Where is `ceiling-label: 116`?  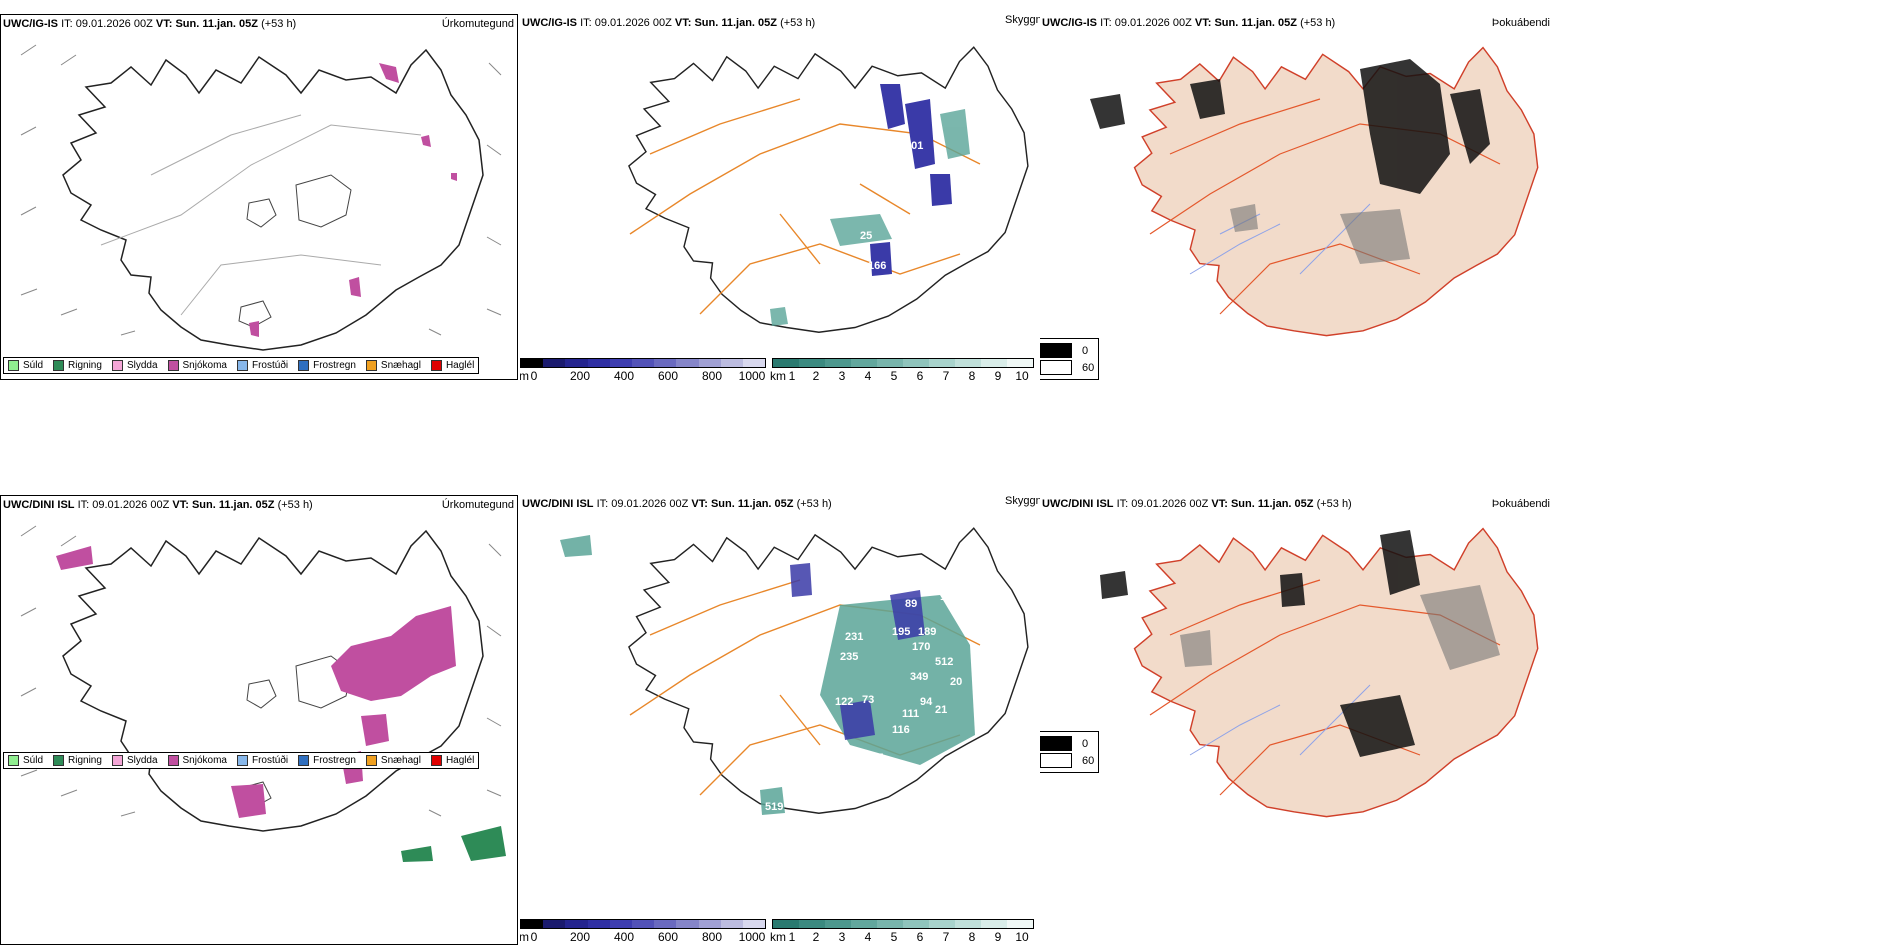 ceiling-label: 116 is located at coordinates (901, 730).